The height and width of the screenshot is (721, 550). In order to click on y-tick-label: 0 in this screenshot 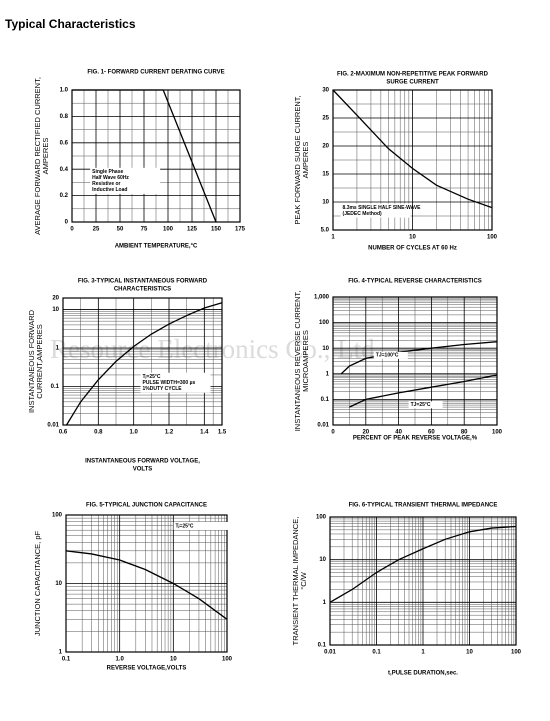, I will do `click(67, 223)`.